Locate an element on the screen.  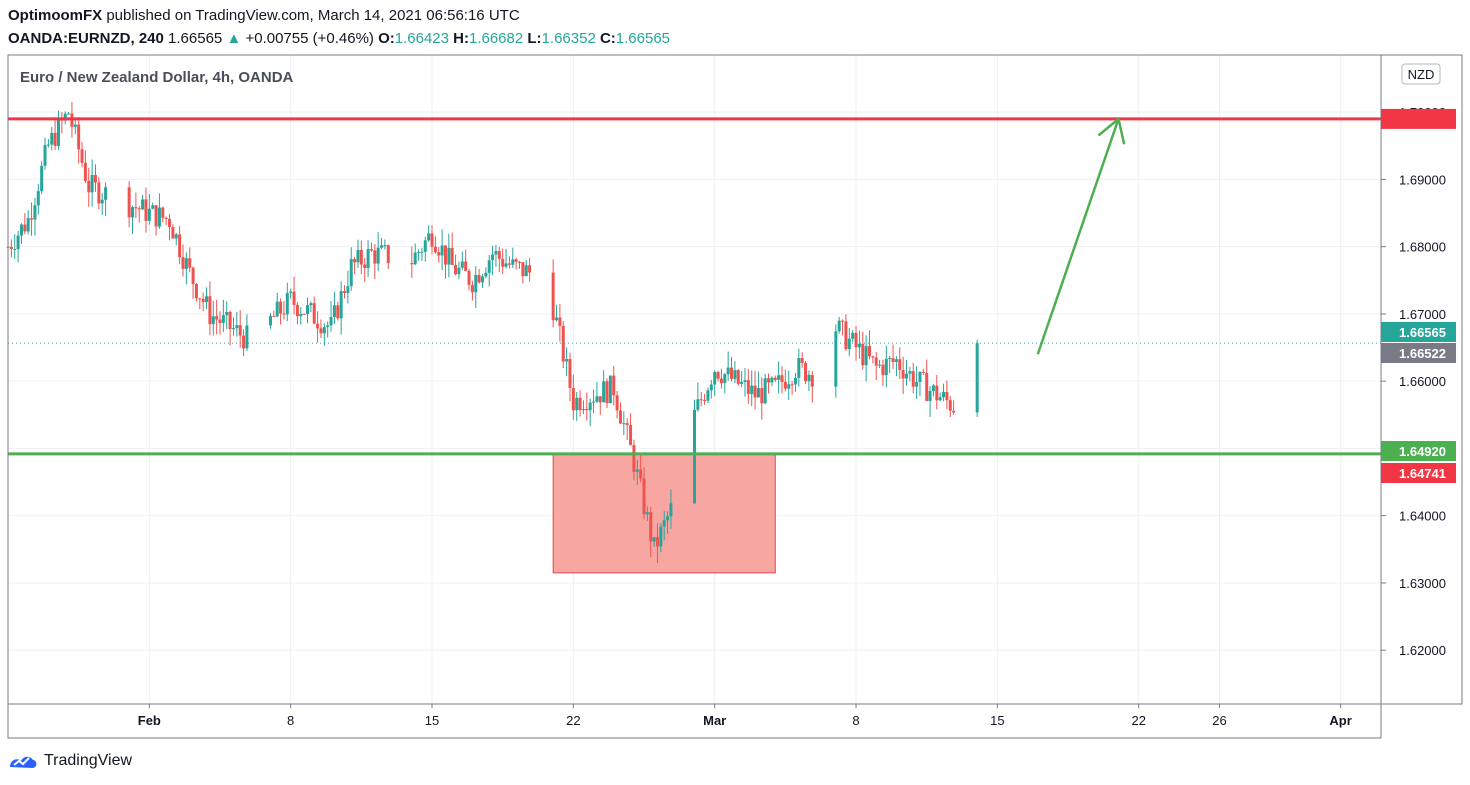
projection-arrow is located at coordinates (1078, 236).